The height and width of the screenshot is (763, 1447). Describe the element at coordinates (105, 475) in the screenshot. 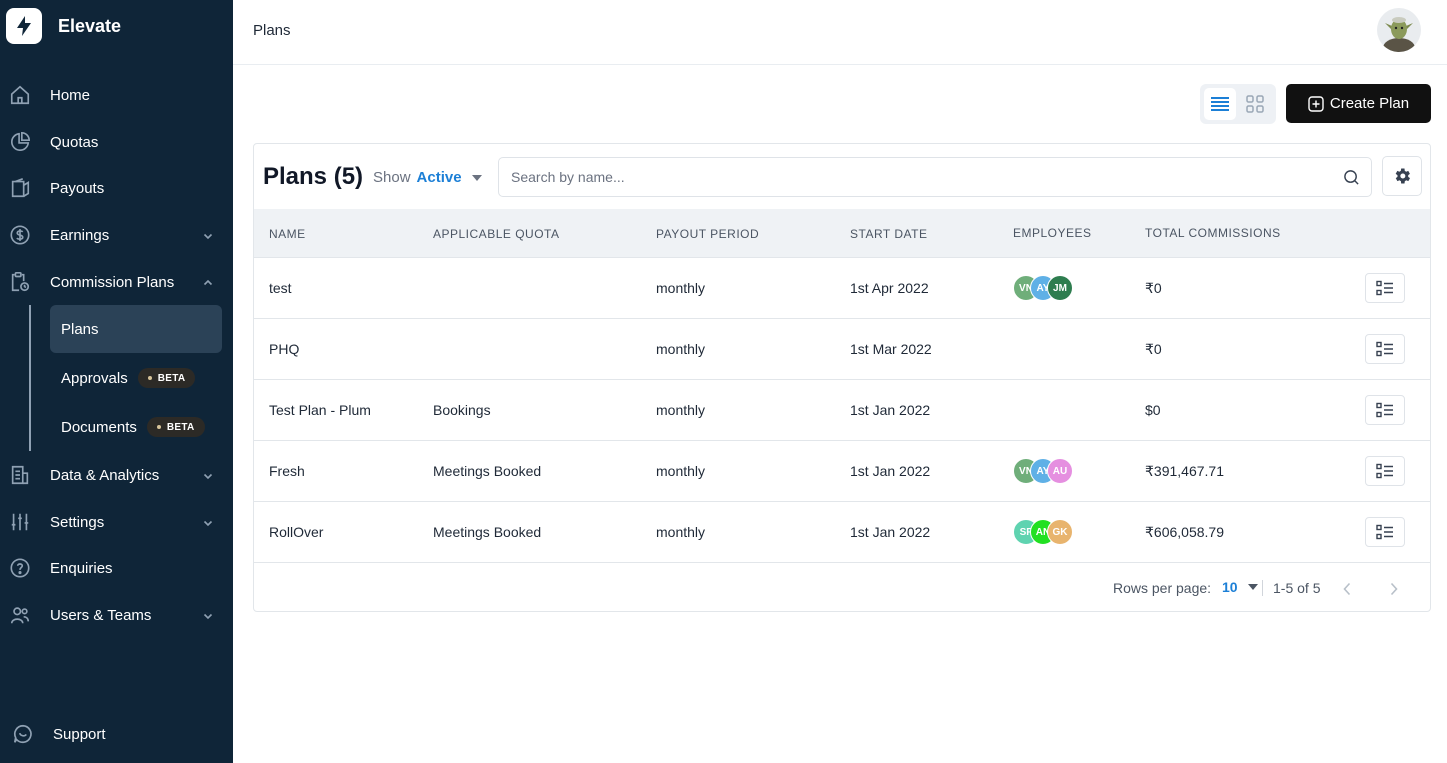

I see `sidebar-item-label: Data & Analytics` at that location.